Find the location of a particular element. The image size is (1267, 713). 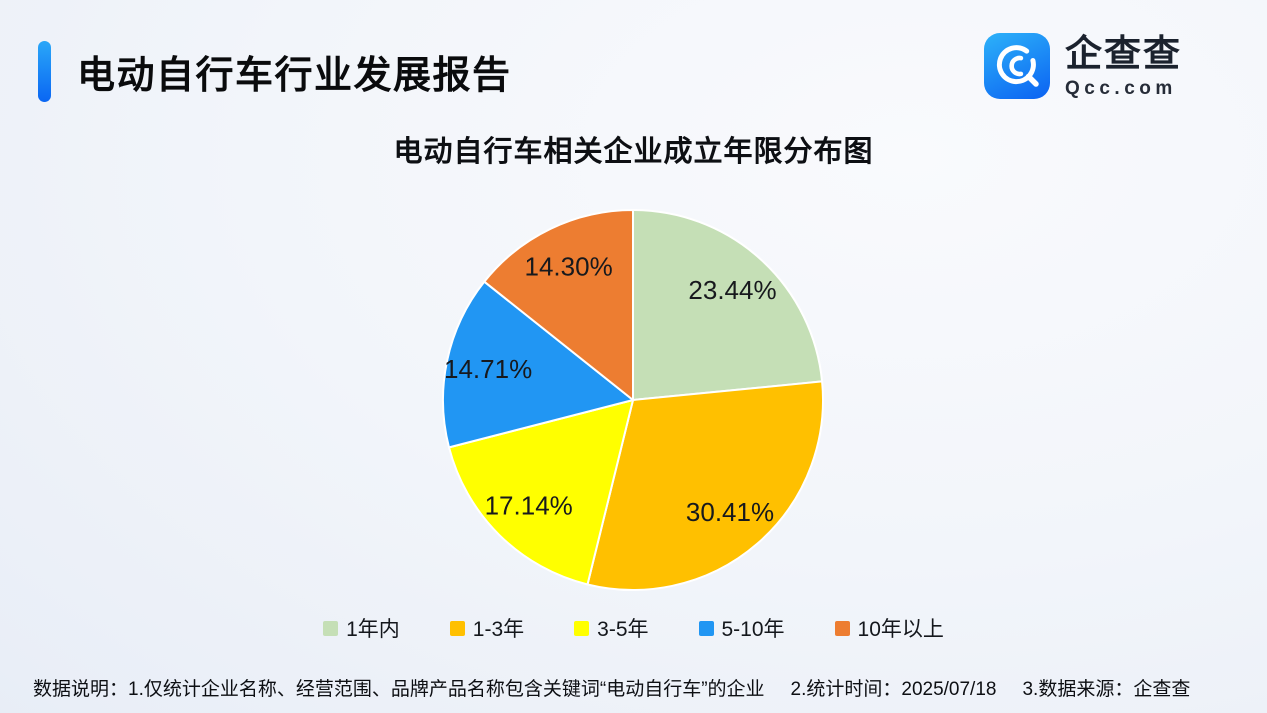

legend-item-4: 10年以上 is located at coordinates (889, 628).